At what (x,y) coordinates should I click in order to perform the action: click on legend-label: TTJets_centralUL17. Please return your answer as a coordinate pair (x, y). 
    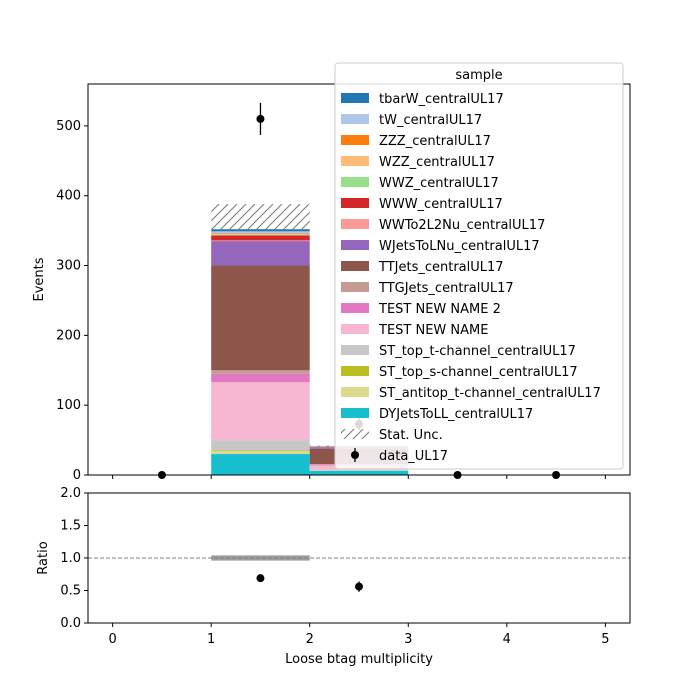
    Looking at the image, I should click on (441, 267).